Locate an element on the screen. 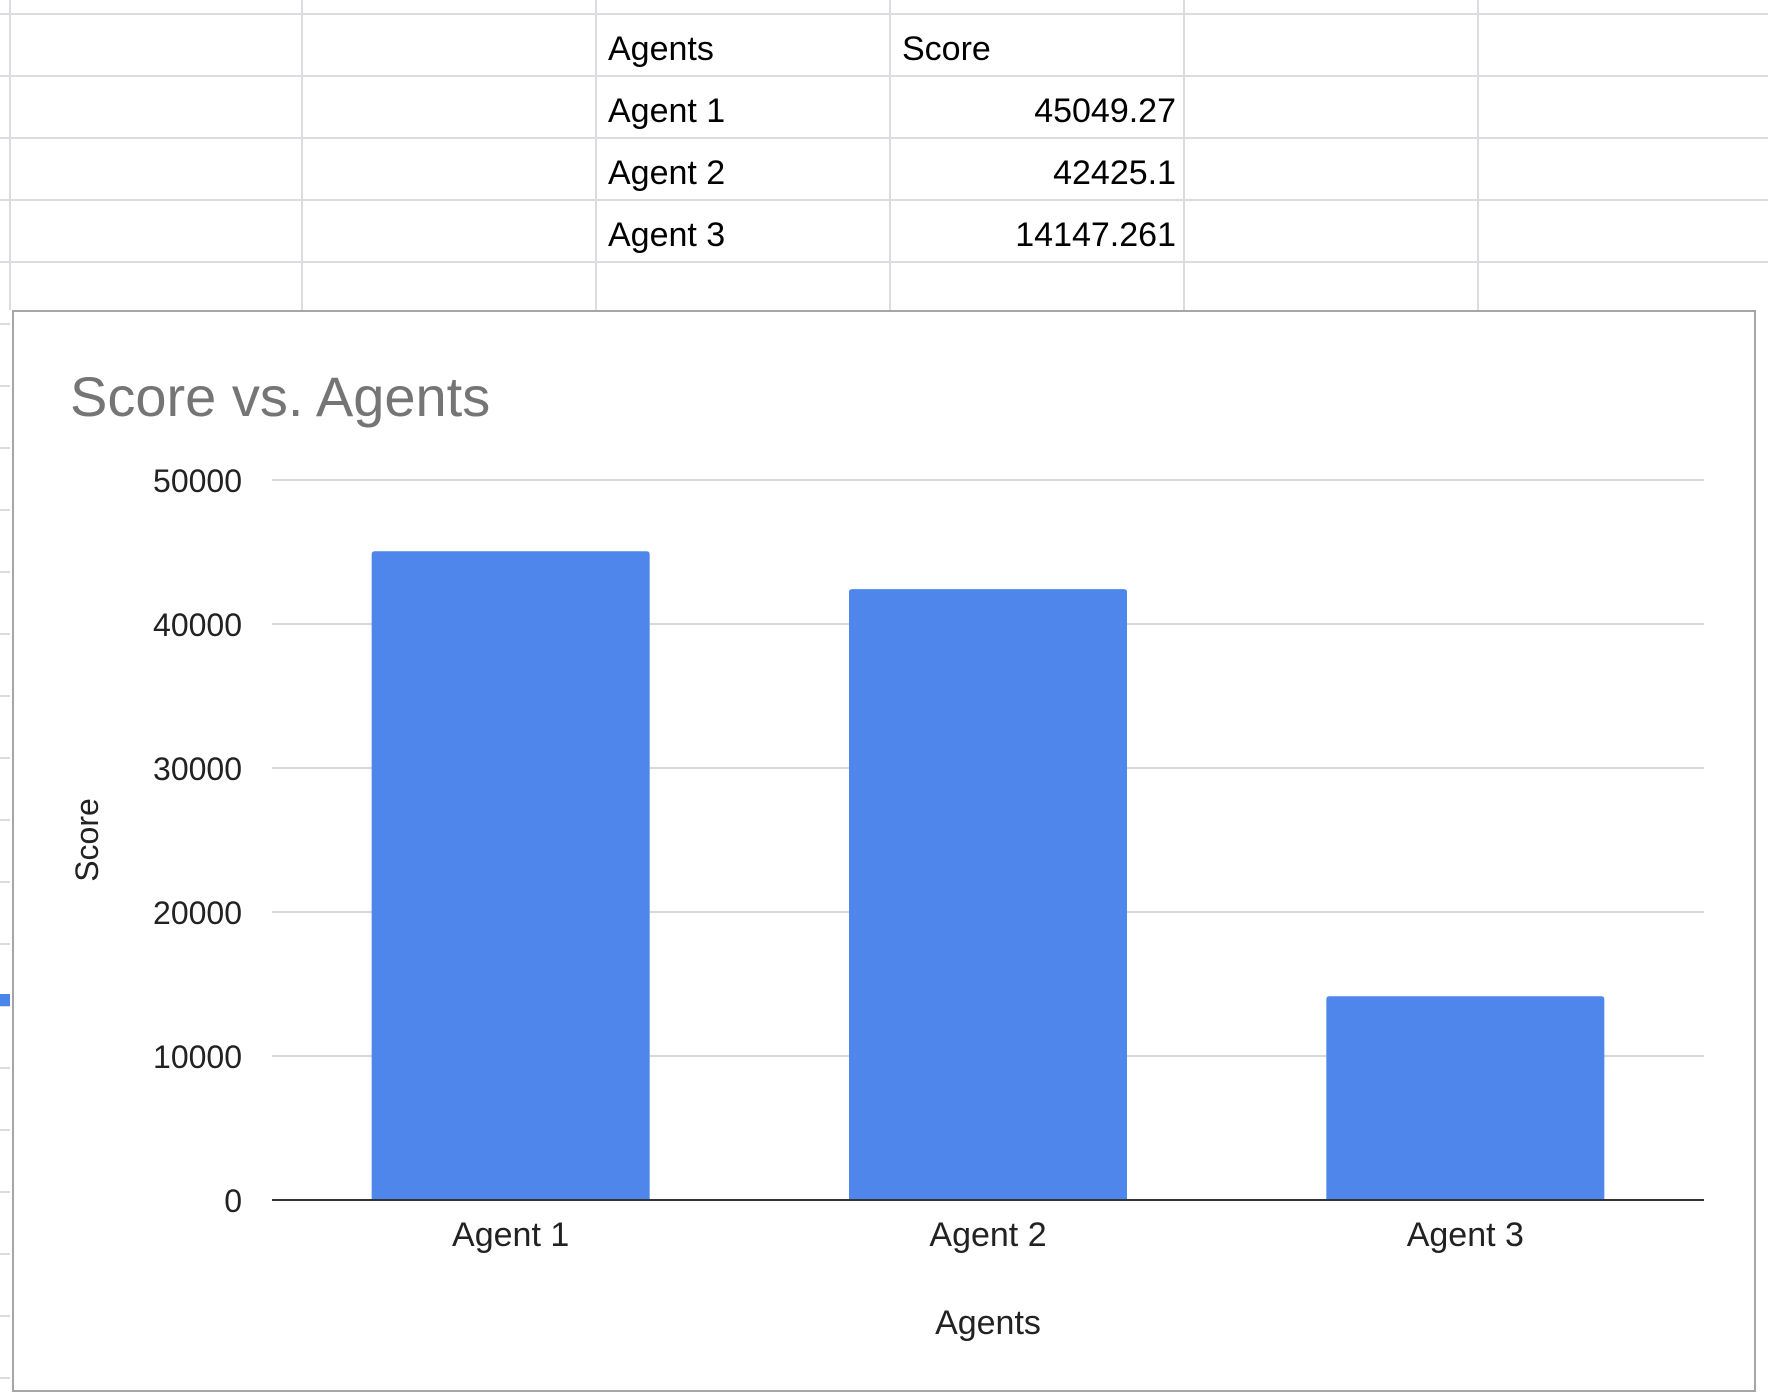  row-selection-marker is located at coordinates (5, 1000).